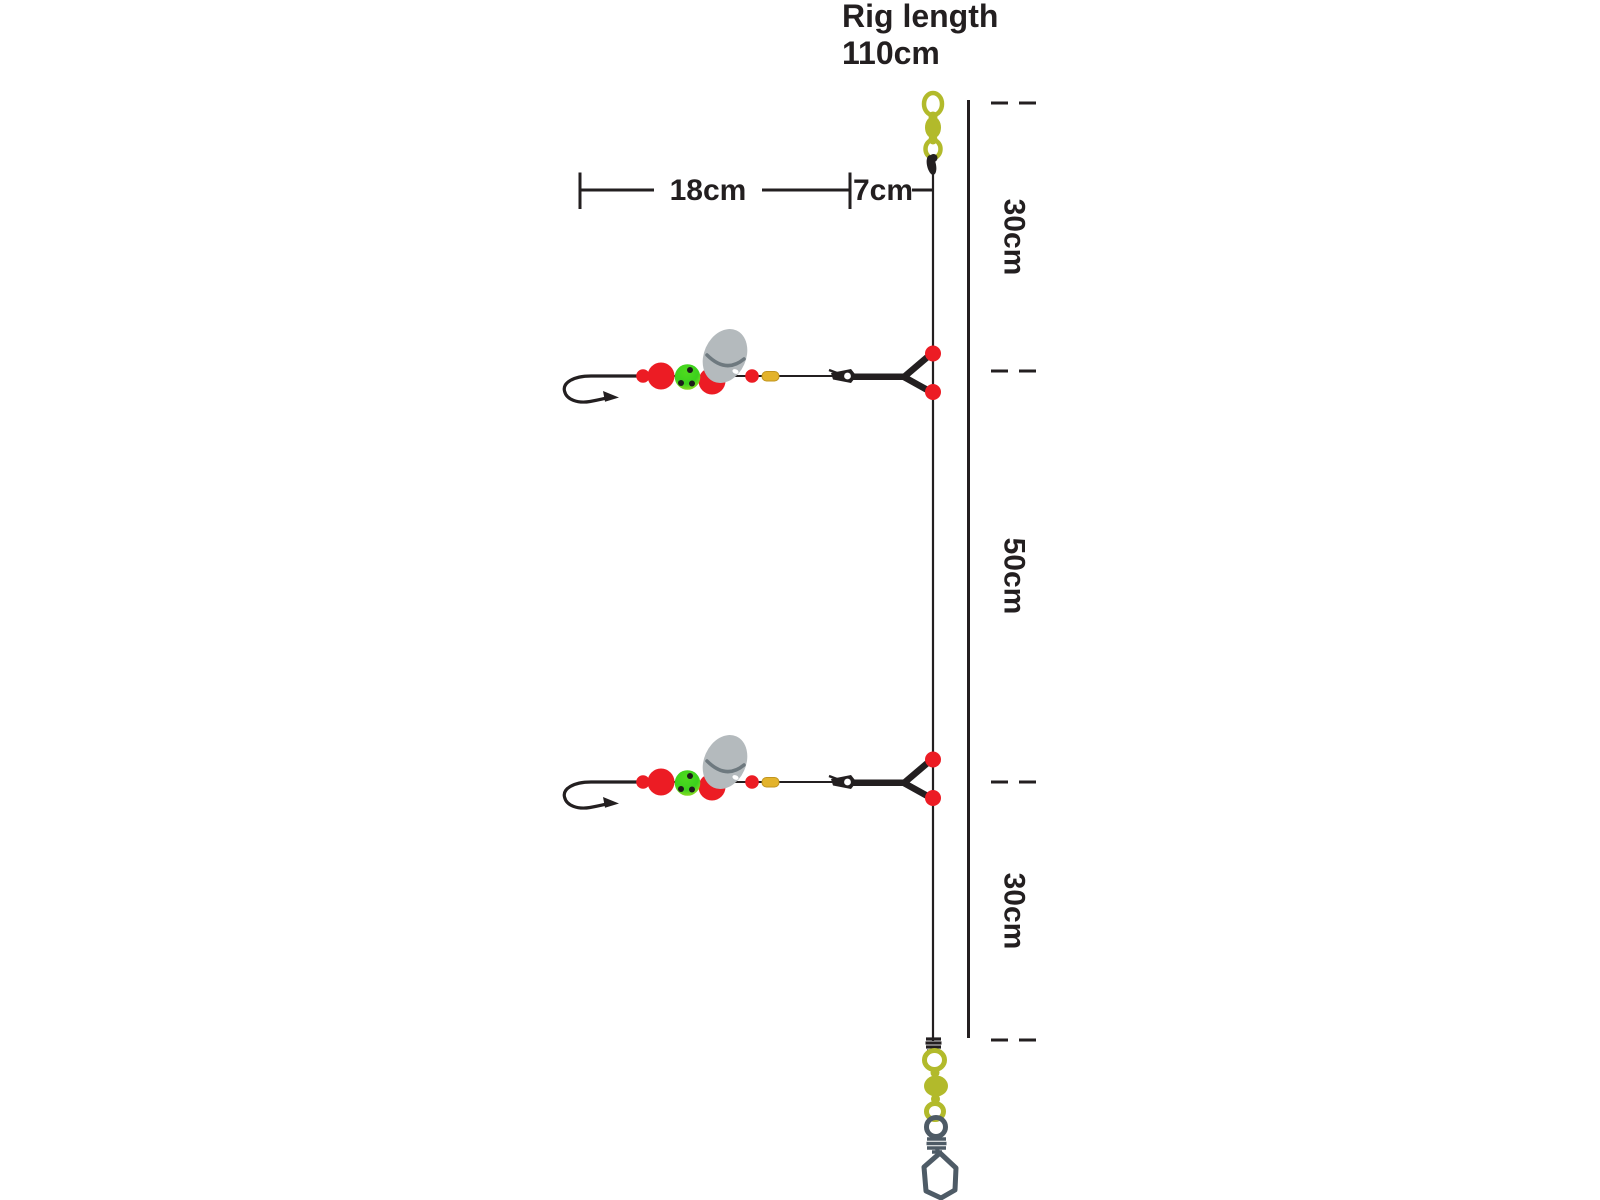 This screenshot has height=1200, width=1600. Describe the element at coordinates (1014, 911) in the screenshot. I see `segment-label-bottom: 30cm` at that location.